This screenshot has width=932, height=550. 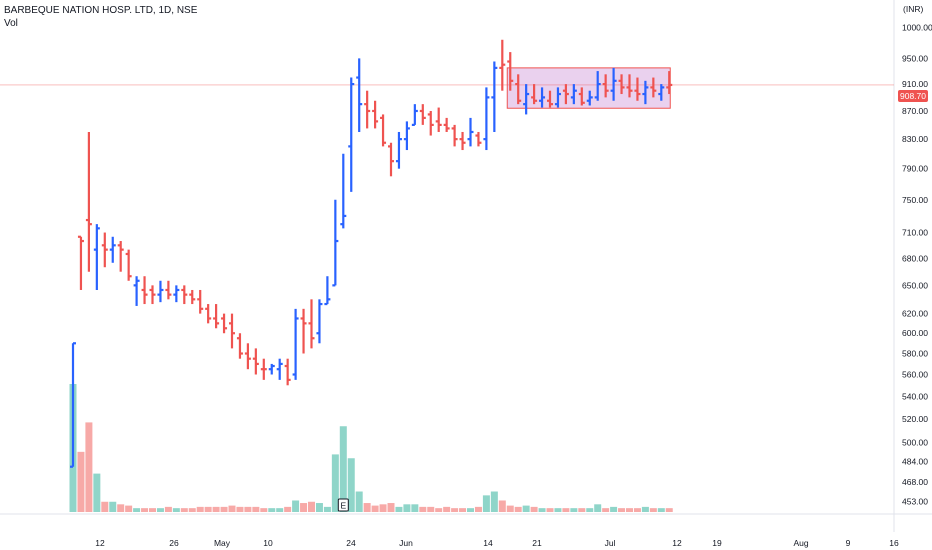 What do you see at coordinates (610, 543) in the screenshot?
I see `time-tick-label: Jul` at bounding box center [610, 543].